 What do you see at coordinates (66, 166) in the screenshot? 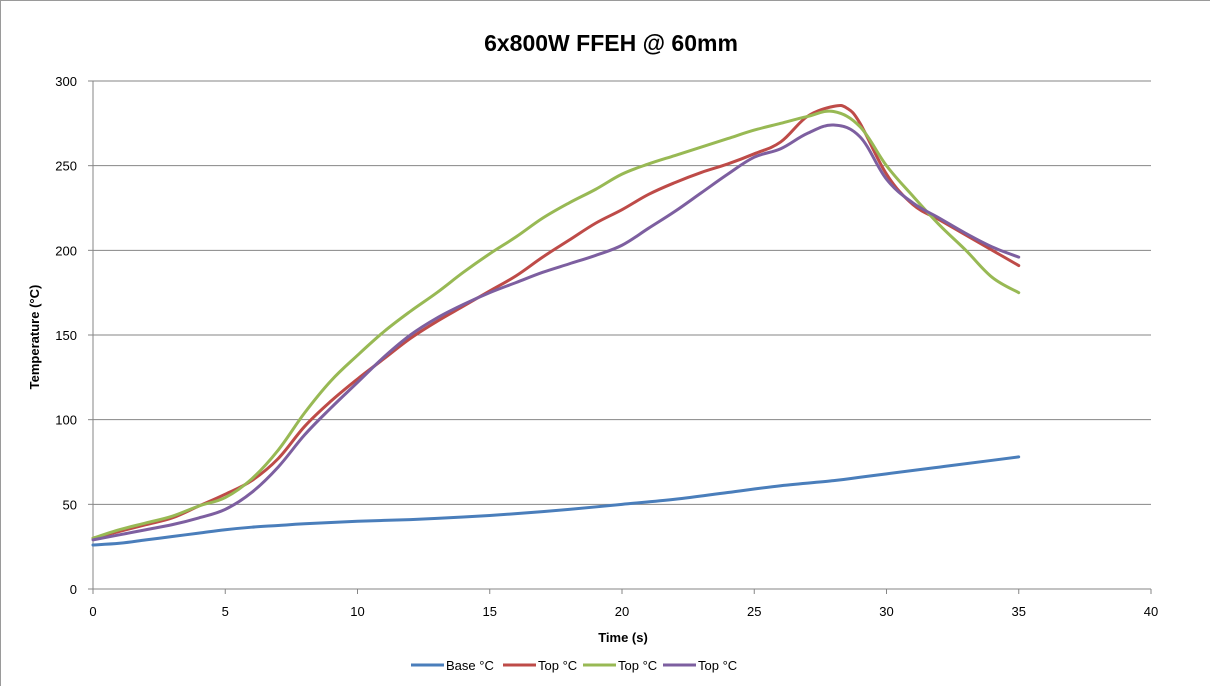
I see `y-tick-label-5: 250` at bounding box center [66, 166].